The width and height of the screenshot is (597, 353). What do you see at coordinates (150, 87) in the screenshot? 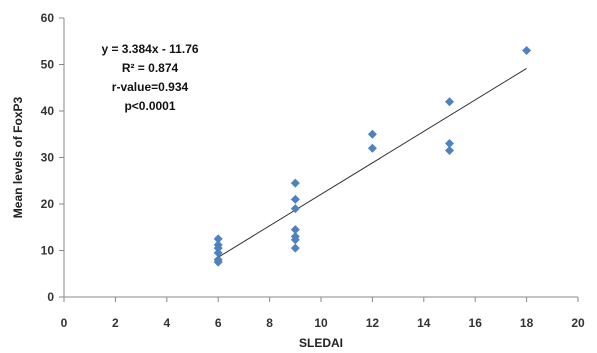
I see `regression-stat-line: r-value=0.934` at bounding box center [150, 87].